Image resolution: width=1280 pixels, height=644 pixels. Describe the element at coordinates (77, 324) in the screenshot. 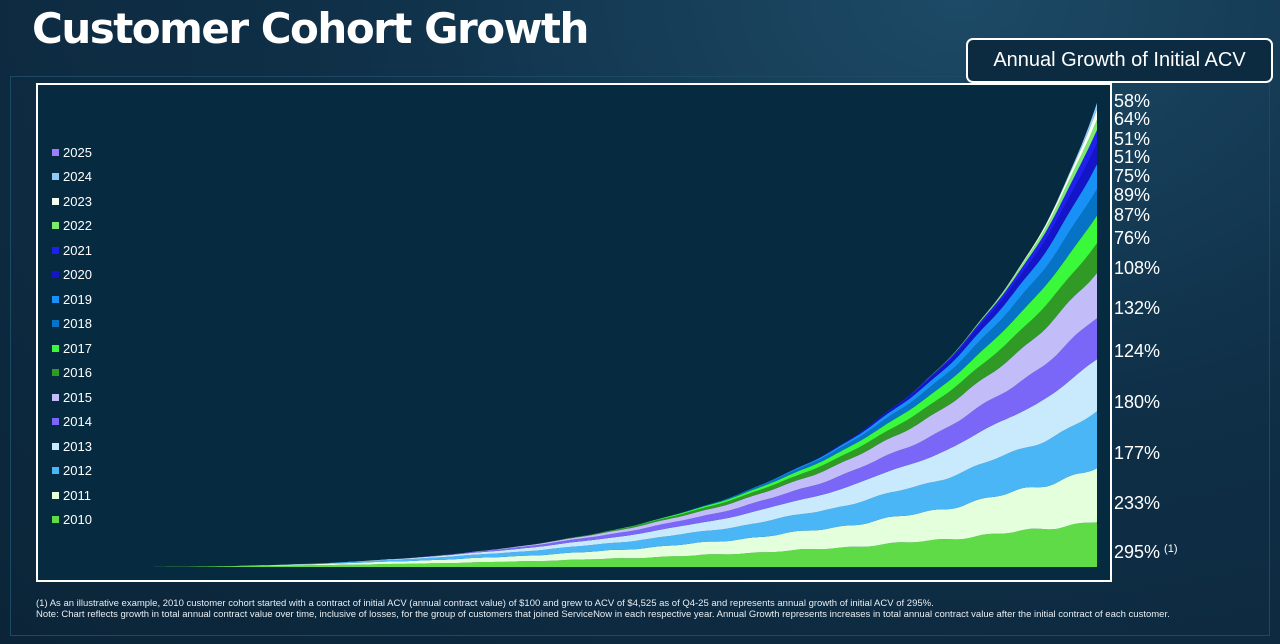

I see `legend-label: 2018` at that location.